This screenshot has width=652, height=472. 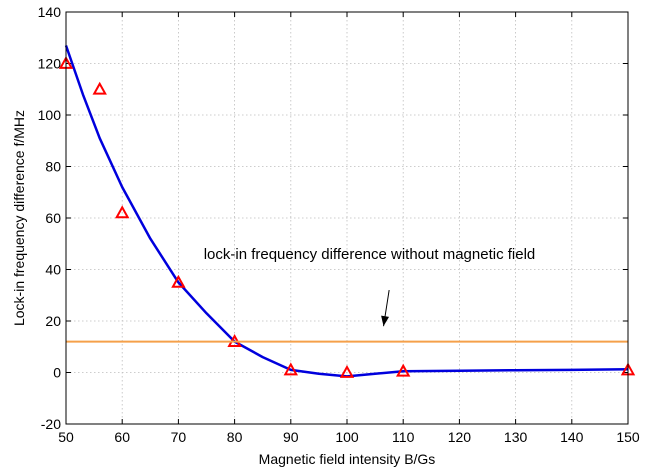 What do you see at coordinates (53, 167) in the screenshot?
I see `y-tick-label: 80` at bounding box center [53, 167].